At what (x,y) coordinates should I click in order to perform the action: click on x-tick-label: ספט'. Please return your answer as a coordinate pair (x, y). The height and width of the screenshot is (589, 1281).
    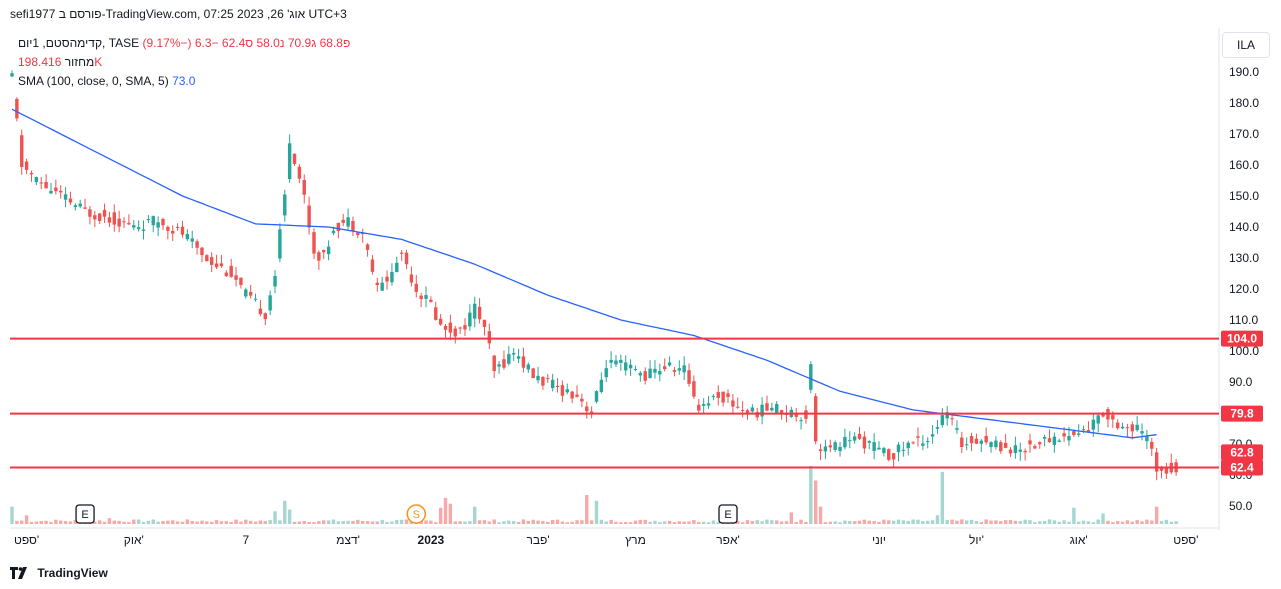
    Looking at the image, I should click on (26, 540).